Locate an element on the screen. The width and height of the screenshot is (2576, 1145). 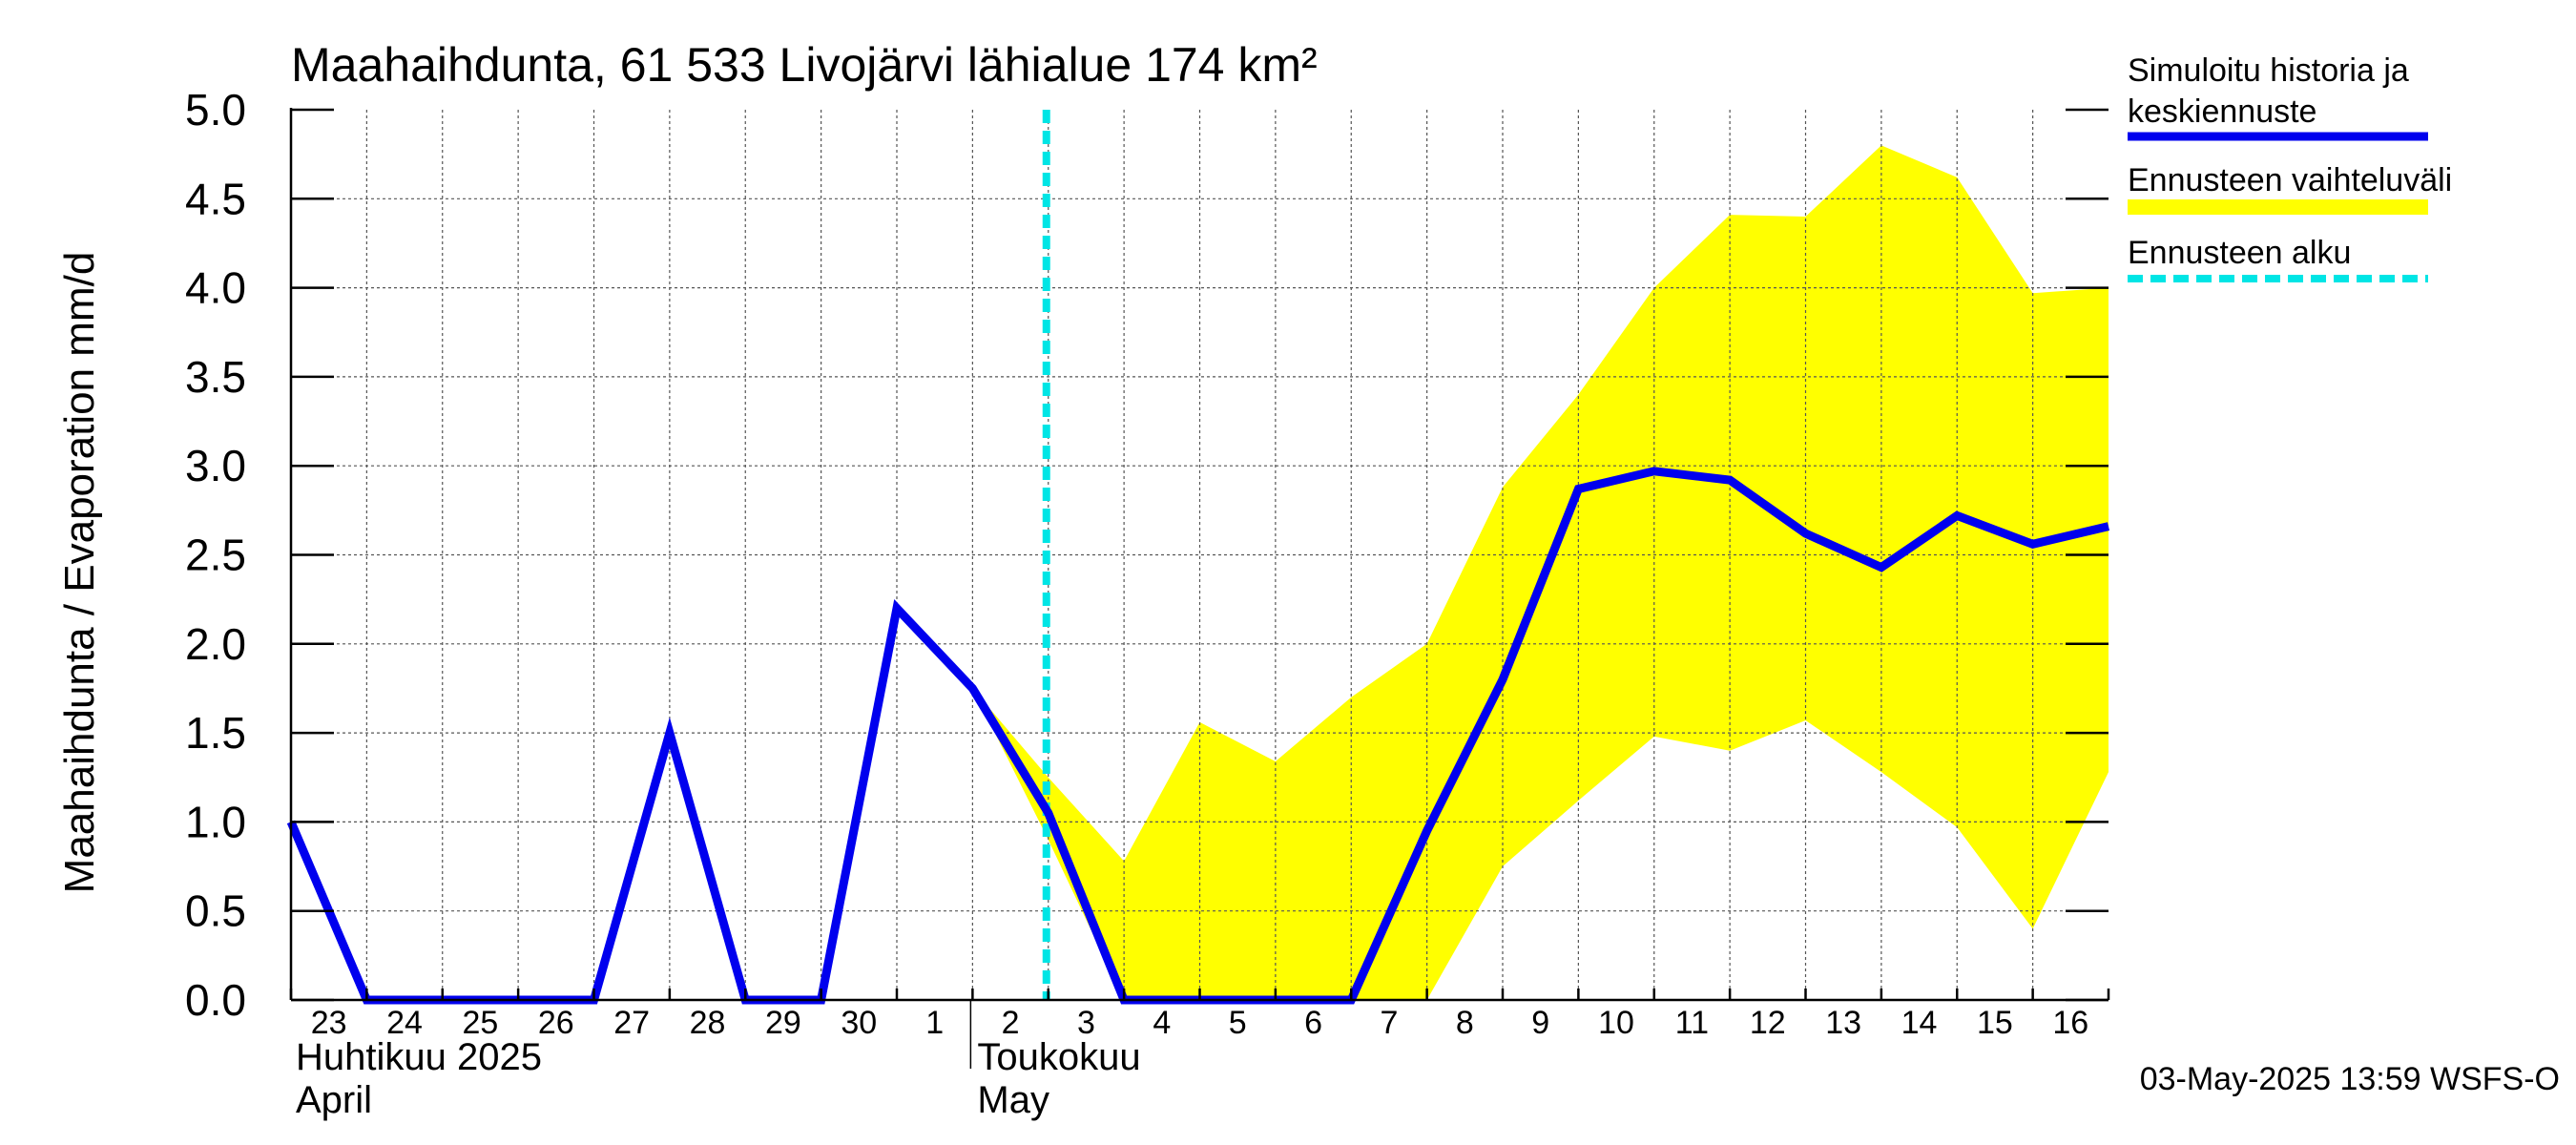
x-tick-label: 11 is located at coordinates (1692, 1023).